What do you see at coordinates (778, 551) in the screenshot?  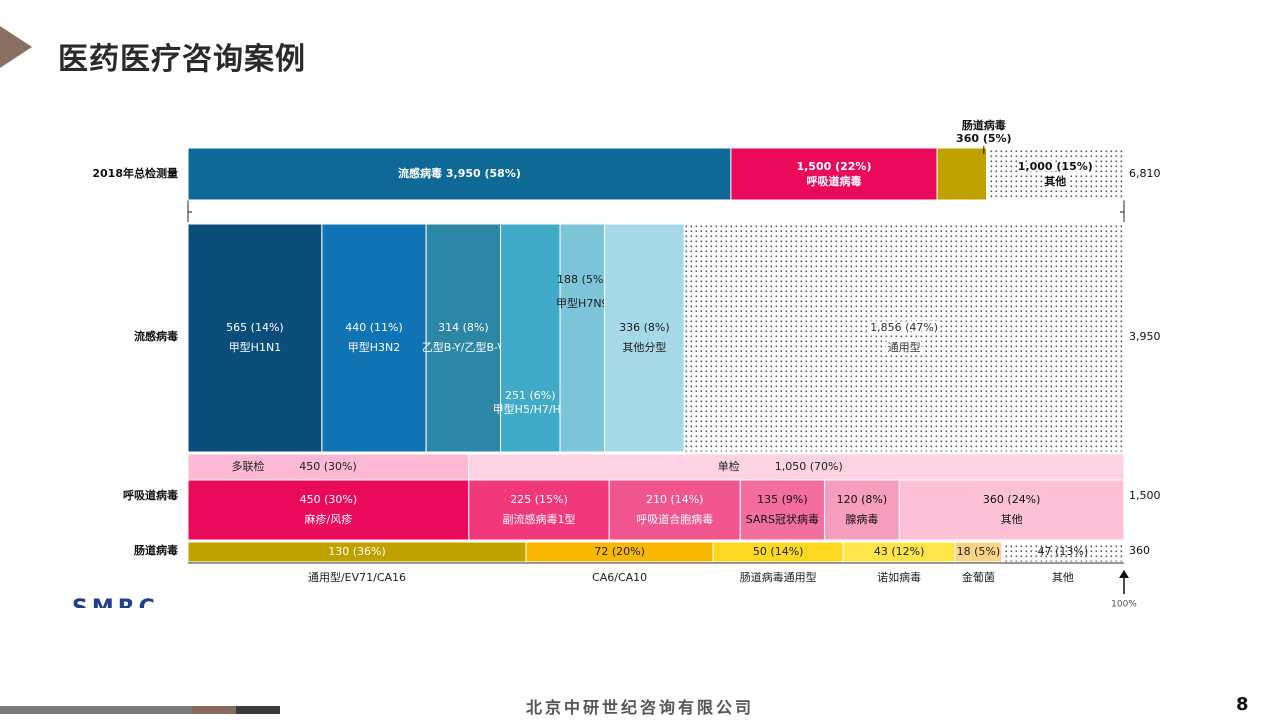 I see `segment-label: 50 (14%)` at bounding box center [778, 551].